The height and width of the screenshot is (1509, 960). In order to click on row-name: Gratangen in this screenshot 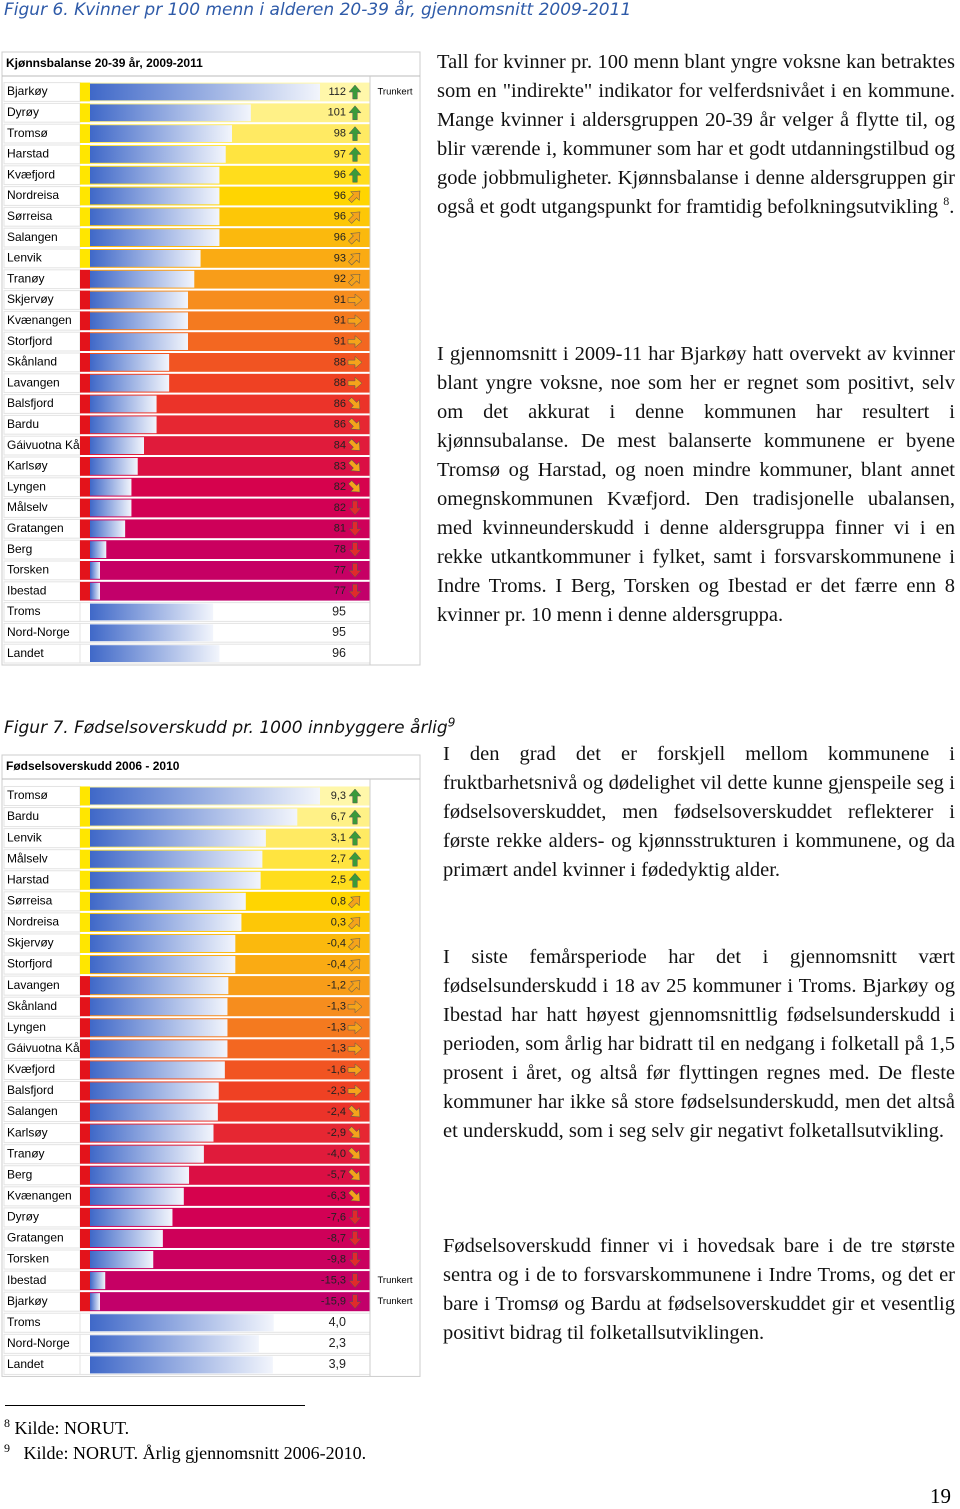, I will do `click(35, 528)`.